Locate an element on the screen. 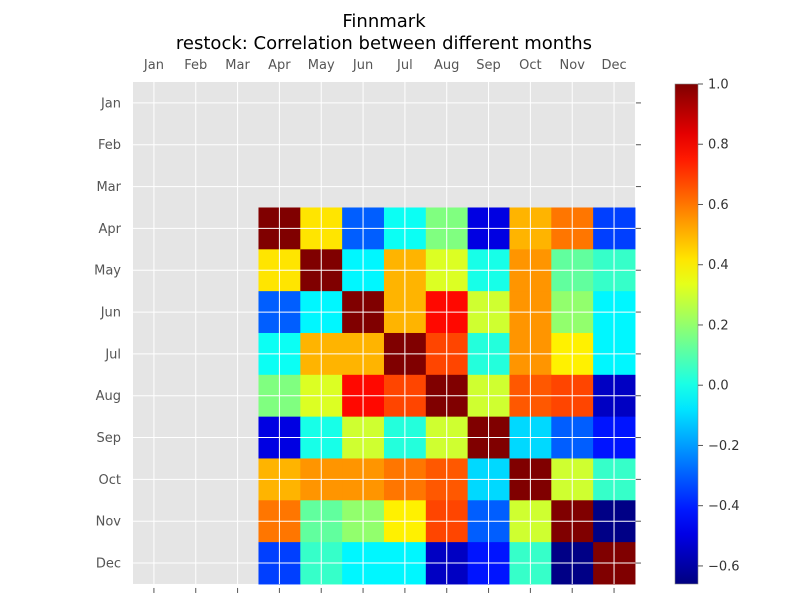  y-tick-label-sep: Sep is located at coordinates (108, 438).